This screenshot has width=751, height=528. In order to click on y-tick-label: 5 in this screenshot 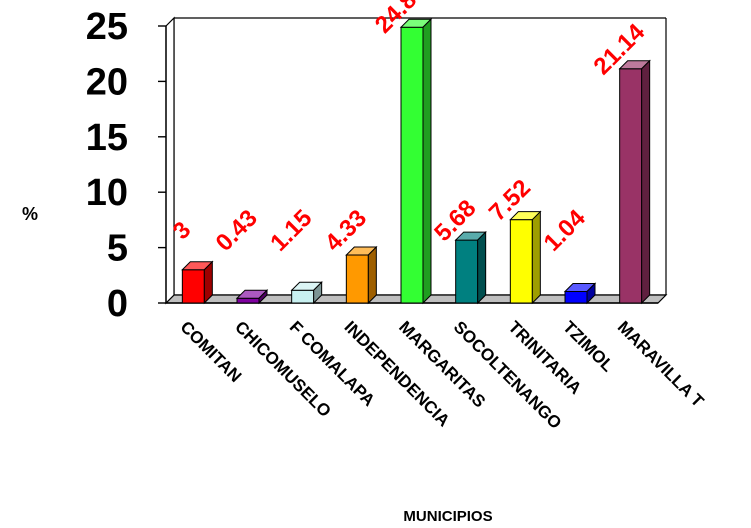, I will do `click(117, 249)`.